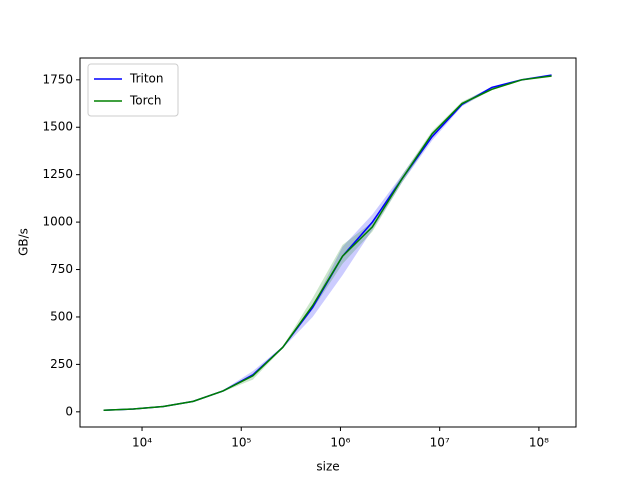 The image size is (640, 480). I want to click on y-tick-label: 1750, so click(57, 79).